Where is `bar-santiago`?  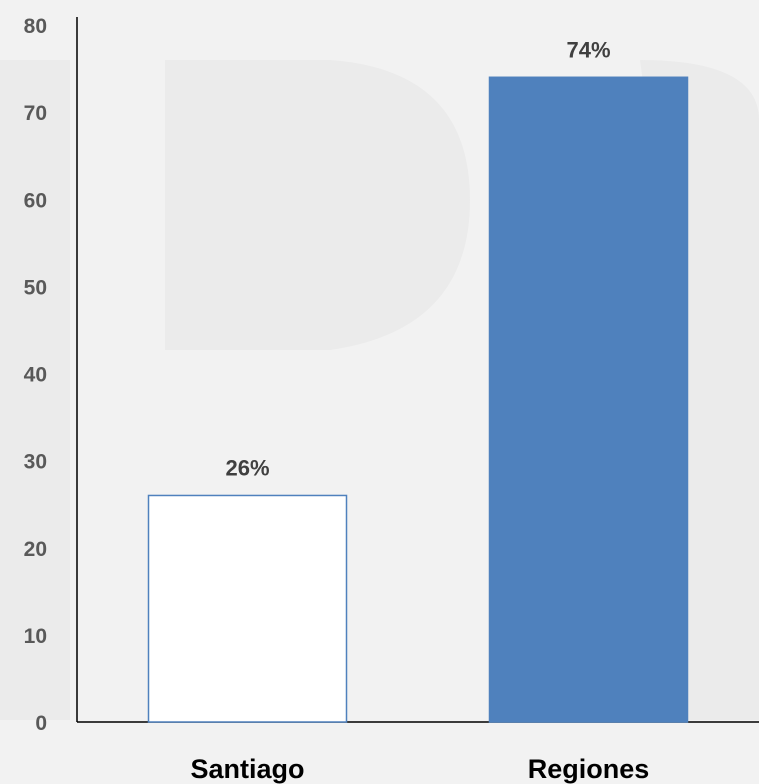 bar-santiago is located at coordinates (247, 608).